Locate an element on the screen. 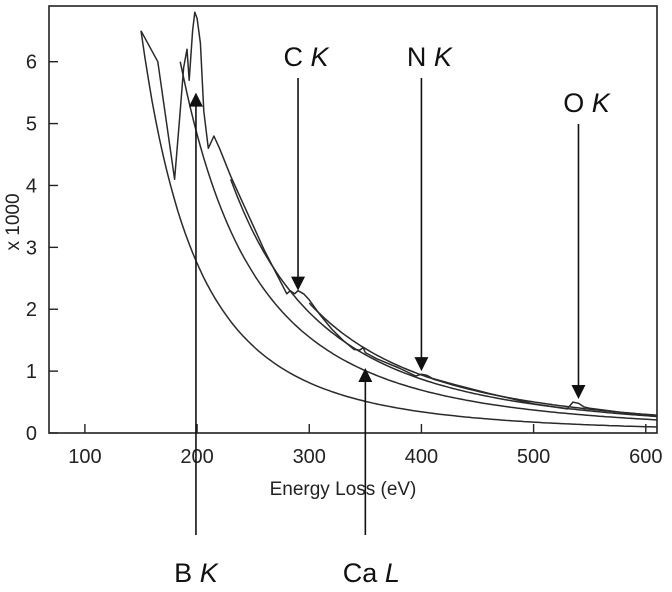  x-tick-label: 300 is located at coordinates (309, 457).